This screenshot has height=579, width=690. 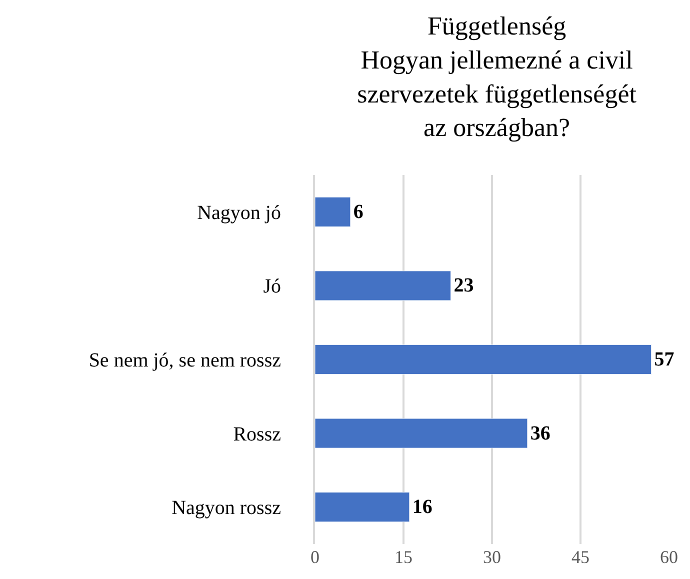 What do you see at coordinates (422, 507) in the screenshot?
I see `data-label: 16` at bounding box center [422, 507].